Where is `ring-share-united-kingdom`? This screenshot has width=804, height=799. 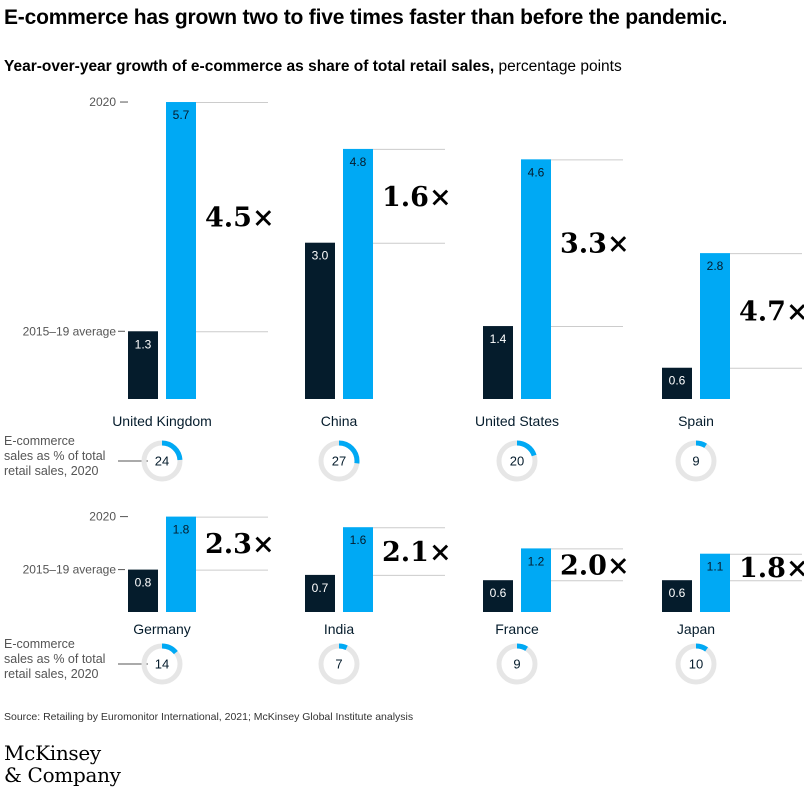 ring-share-united-kingdom is located at coordinates (162, 461).